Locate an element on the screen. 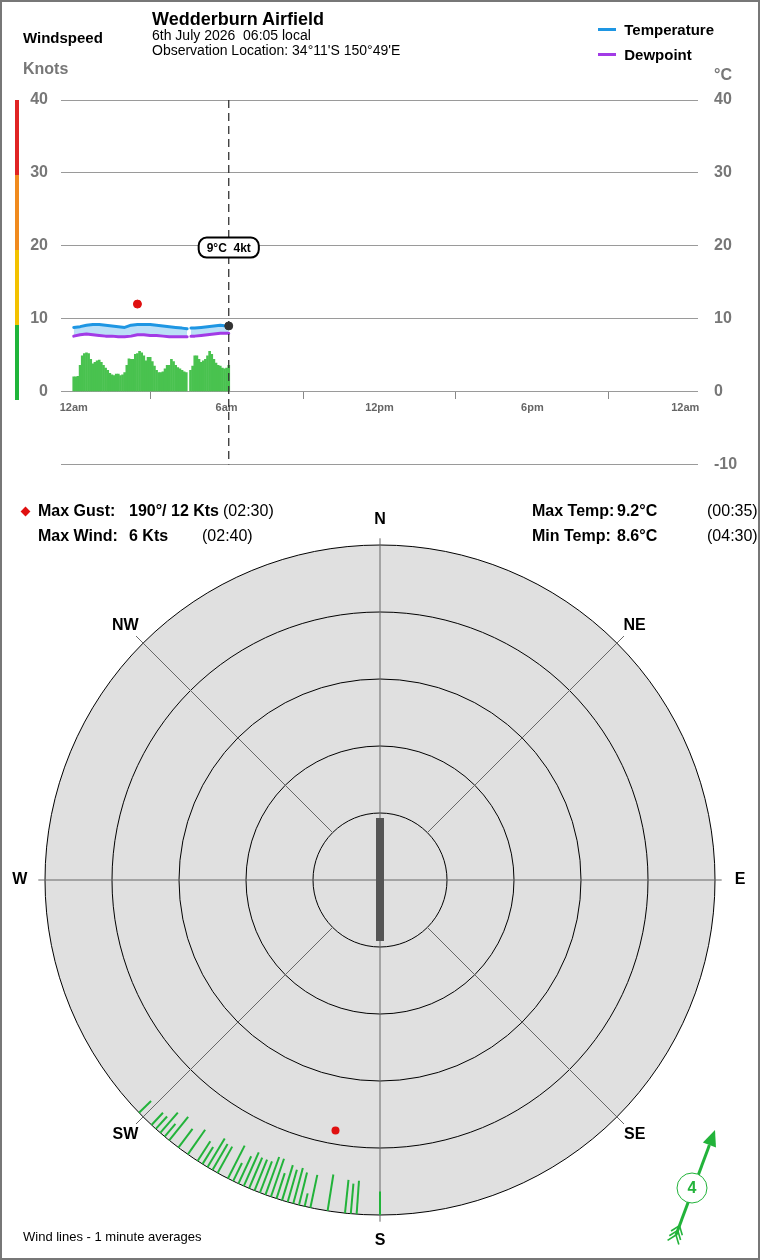 The image size is (760, 1260). category-label: NW is located at coordinates (126, 624).